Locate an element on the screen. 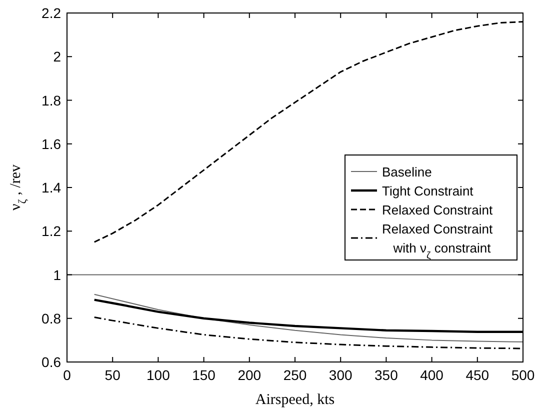 The image size is (545, 414). x-tick-label: 50 is located at coordinates (112, 375).